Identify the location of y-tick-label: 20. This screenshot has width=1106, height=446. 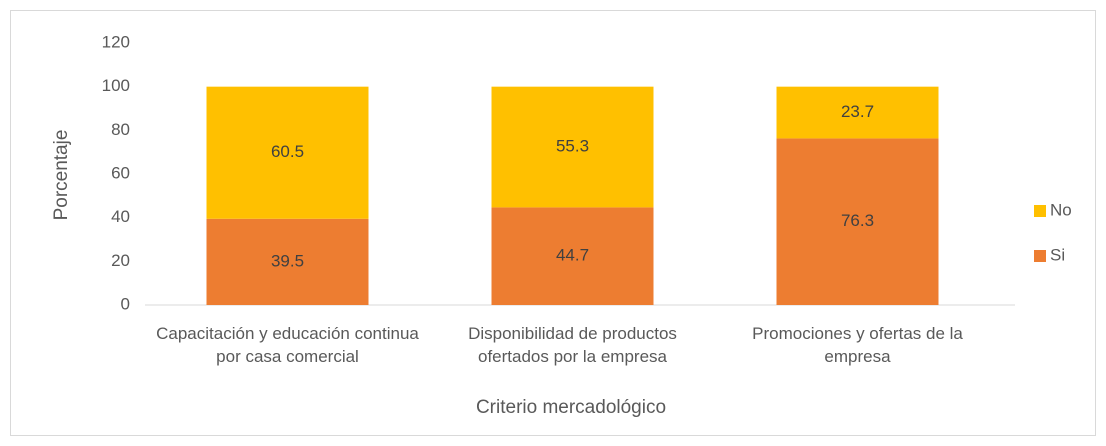
(120, 260).